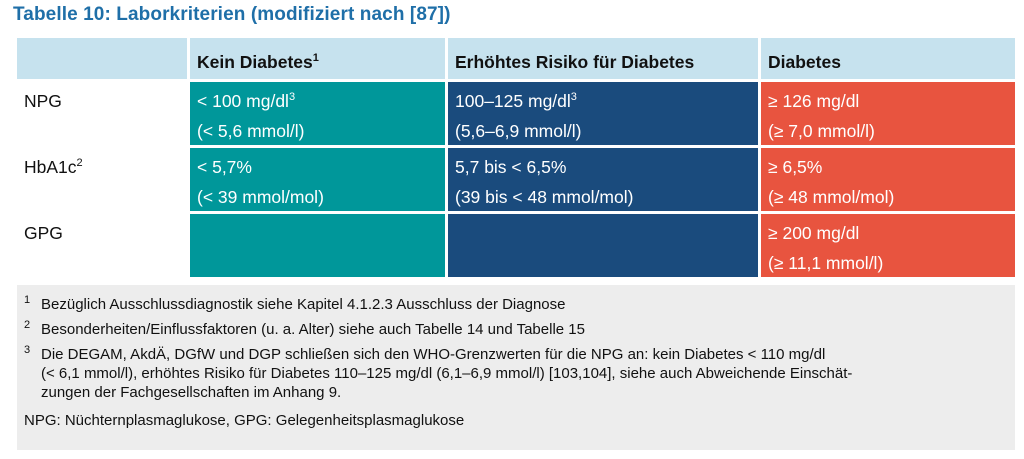  What do you see at coordinates (103, 181) in the screenshot?
I see `row-label-hba1c: HbA1c2` at bounding box center [103, 181].